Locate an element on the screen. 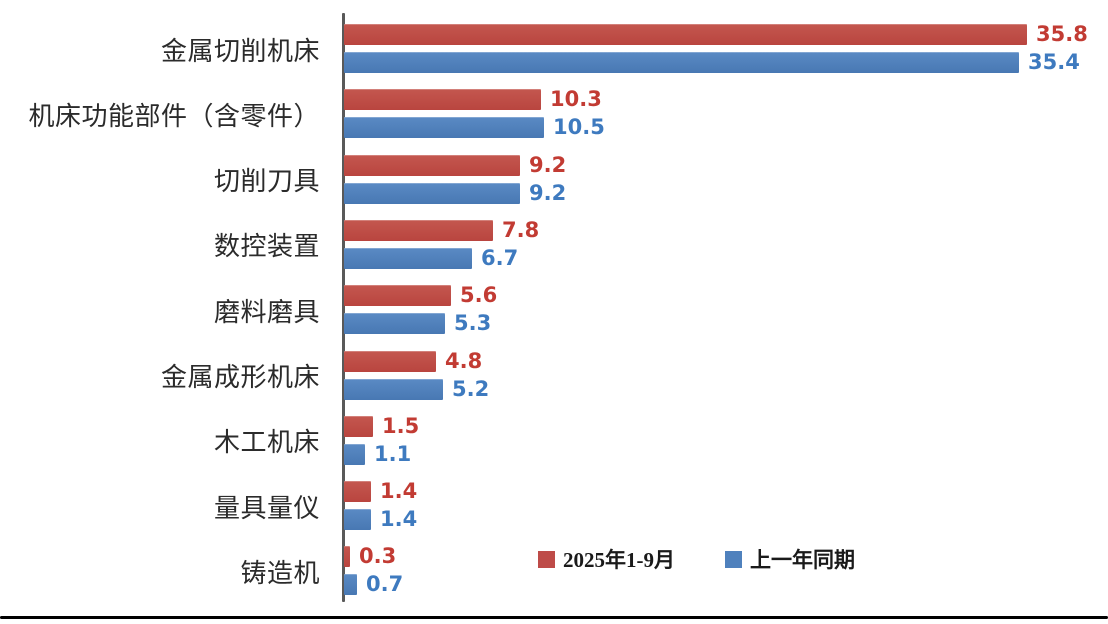 This screenshot has width=1108, height=624. legend-swatch-blue is located at coordinates (733, 559).